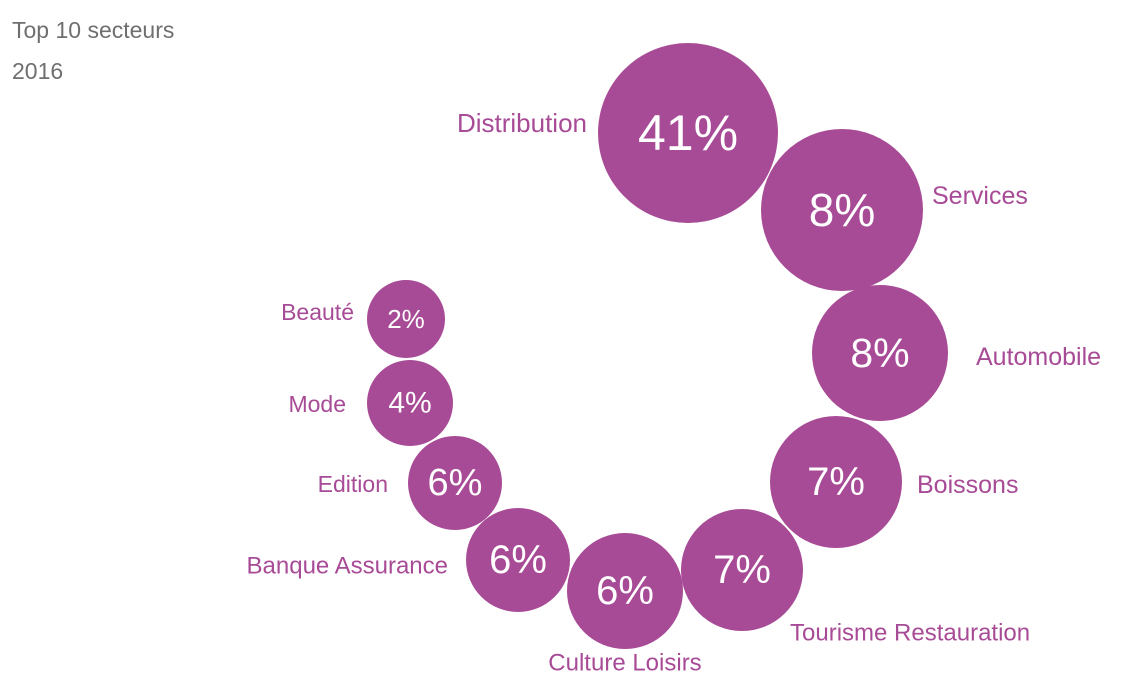  I want to click on chart-title: Top 10 secteurs, so click(93, 30).